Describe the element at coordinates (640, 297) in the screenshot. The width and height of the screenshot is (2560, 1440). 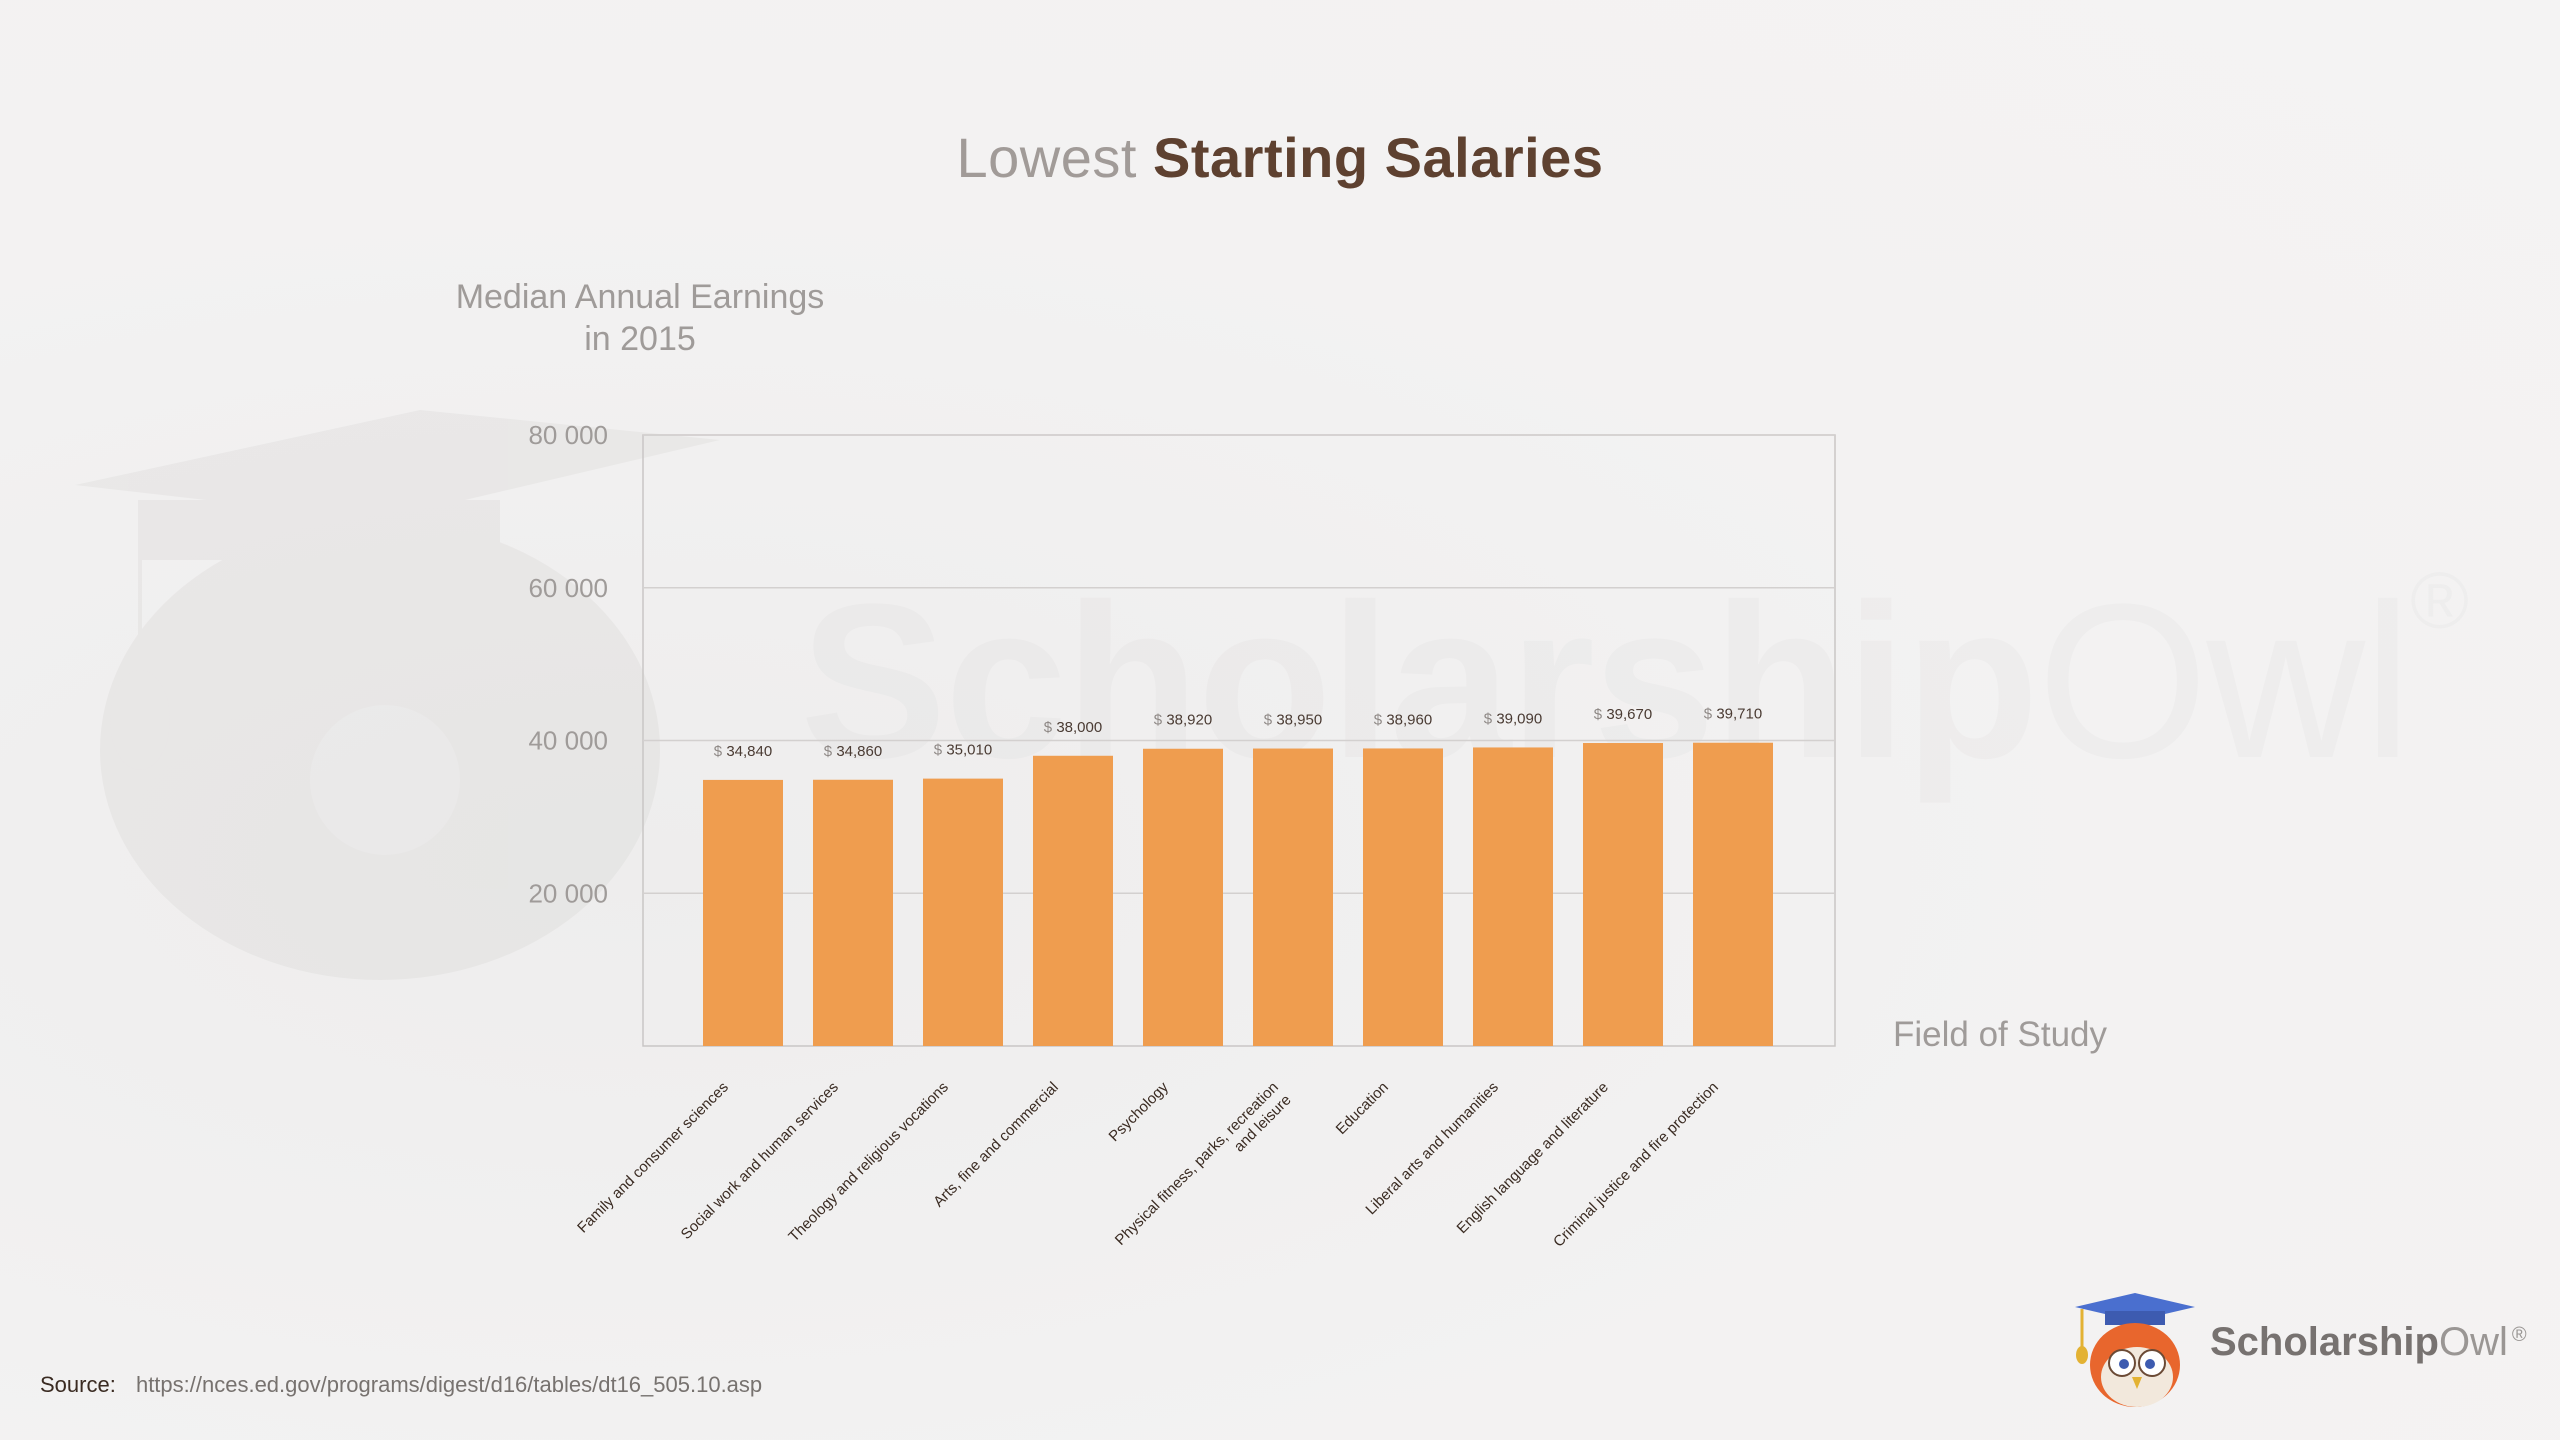
I see `y-axis-label-line-1: Median Annual Earnings` at that location.